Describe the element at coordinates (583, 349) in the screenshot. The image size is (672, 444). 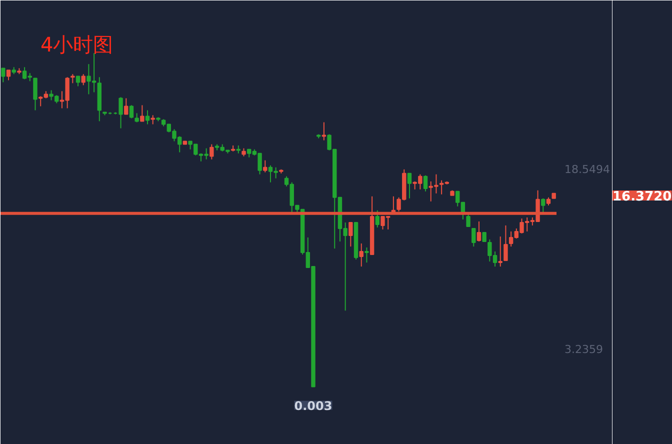
I see `y-tick-label: 3.2359` at that location.